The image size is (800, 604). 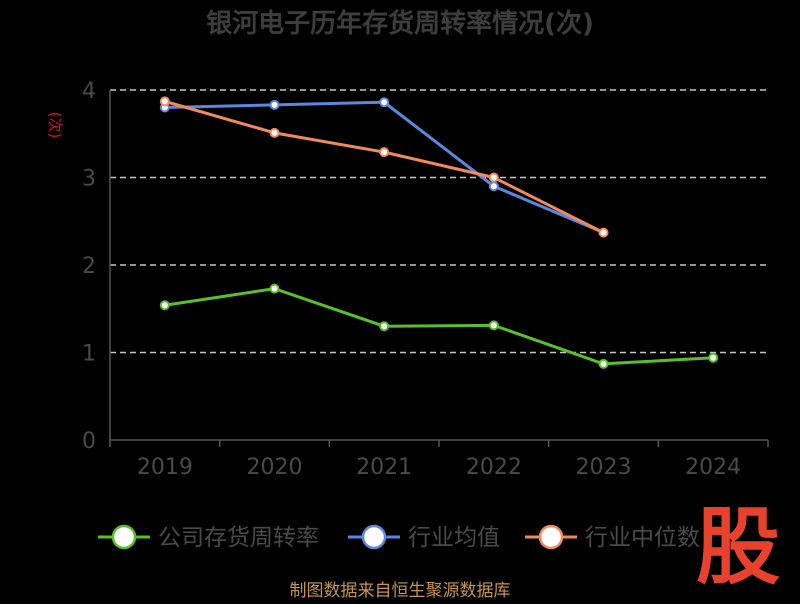 What do you see at coordinates (89, 354) in the screenshot?
I see `y-tick-label: 1` at bounding box center [89, 354].